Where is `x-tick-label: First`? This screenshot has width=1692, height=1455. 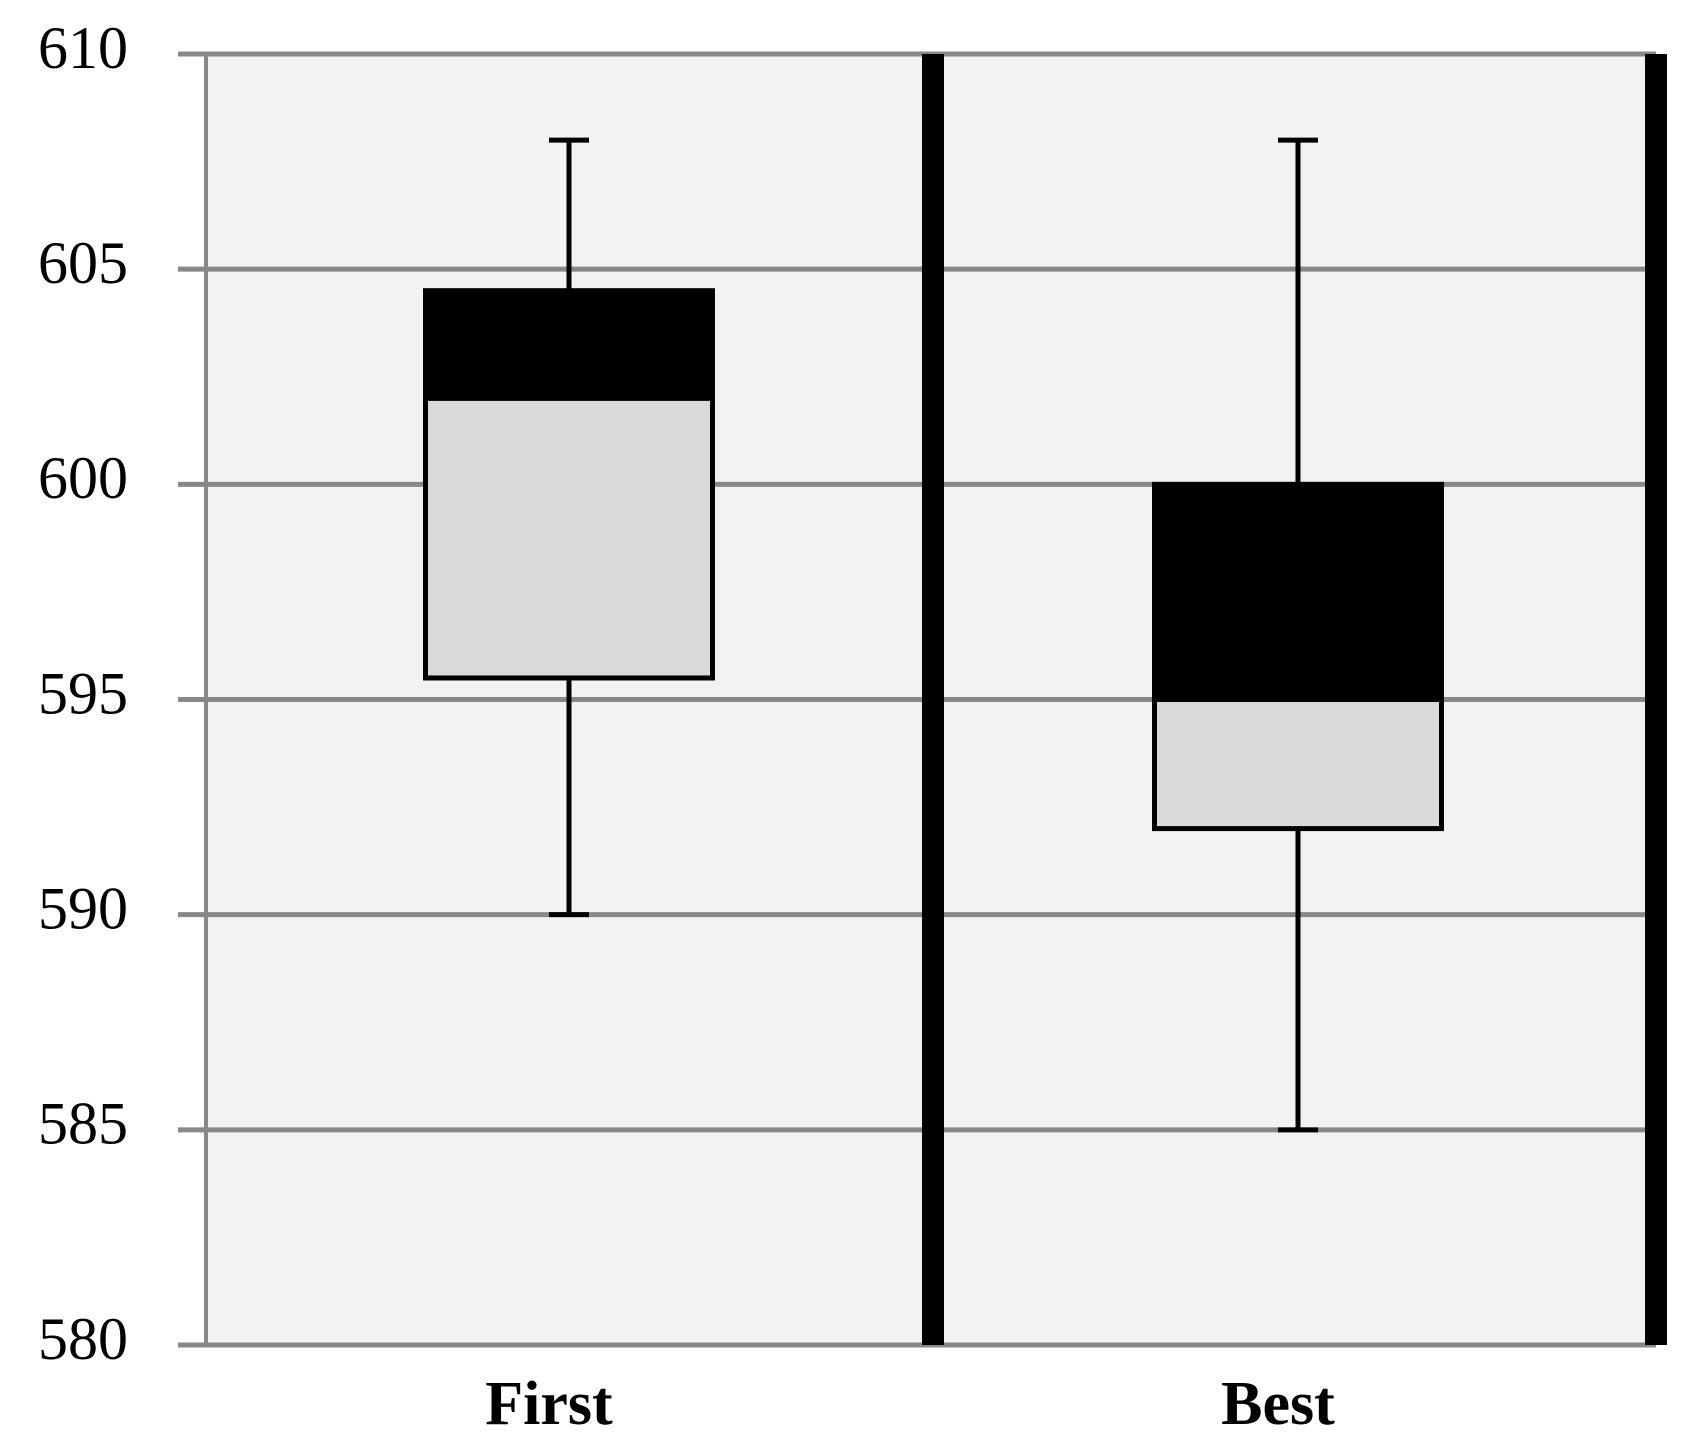
x-tick-label: First is located at coordinates (549, 1404).